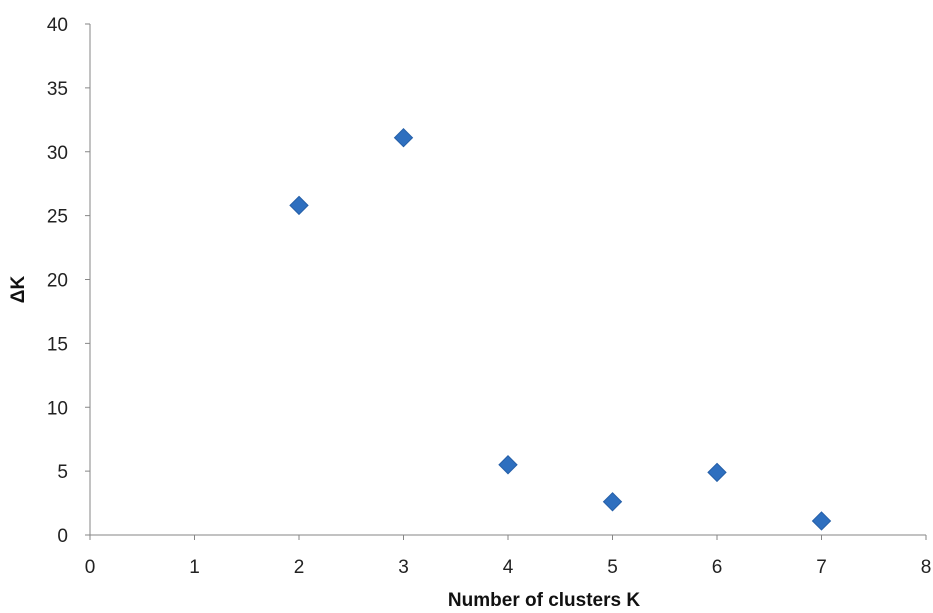  Describe the element at coordinates (57, 25) in the screenshot. I see `y-tick-label: 40` at that location.